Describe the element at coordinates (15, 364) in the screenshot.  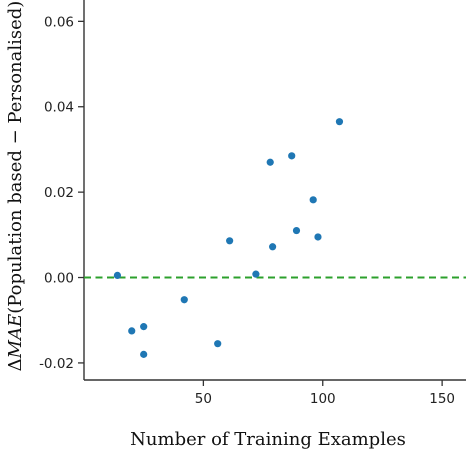
I see `y-axis-title-delta: Δ` at that location.